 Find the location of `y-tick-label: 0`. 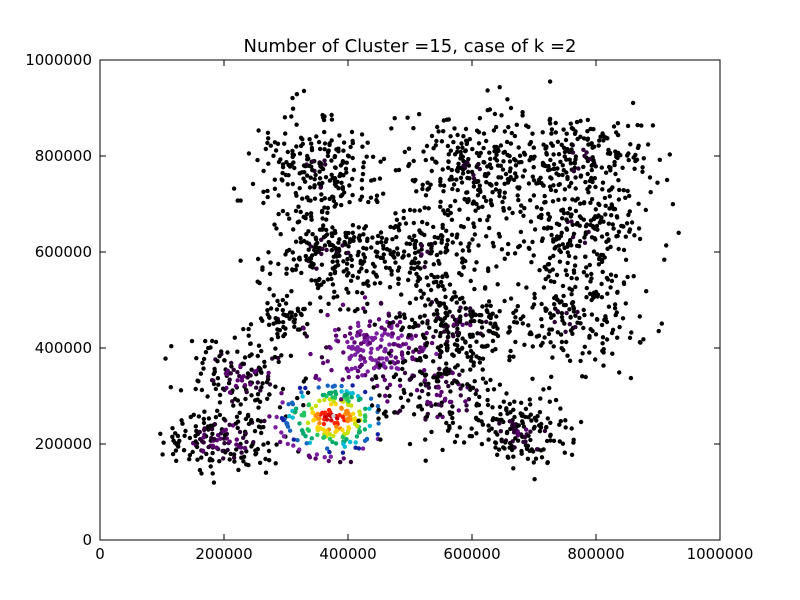

y-tick-label: 0 is located at coordinates (87, 540).